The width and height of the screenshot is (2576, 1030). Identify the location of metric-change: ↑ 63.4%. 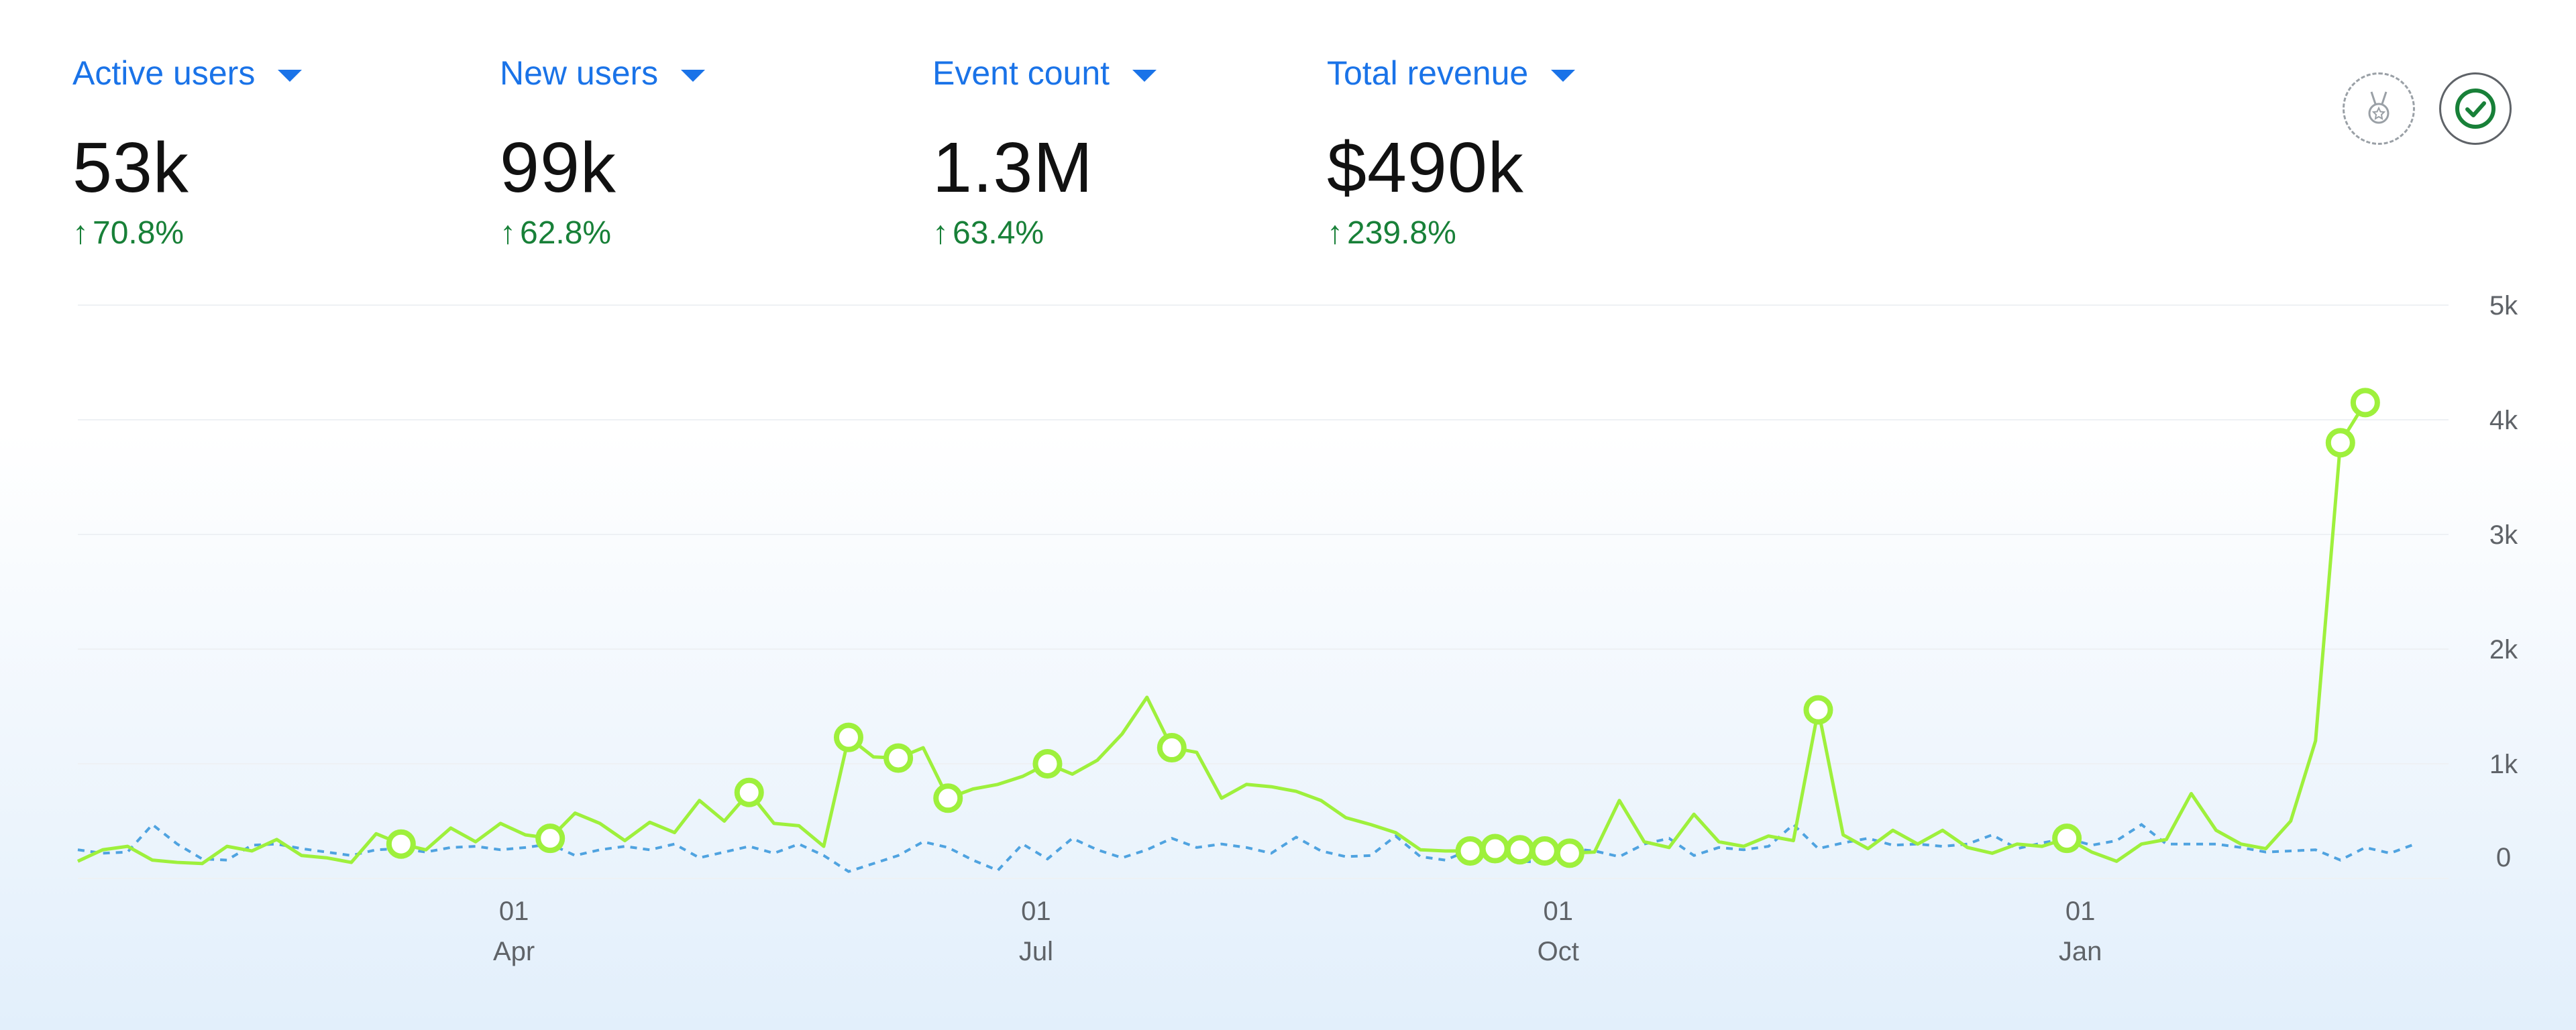
(988, 233).